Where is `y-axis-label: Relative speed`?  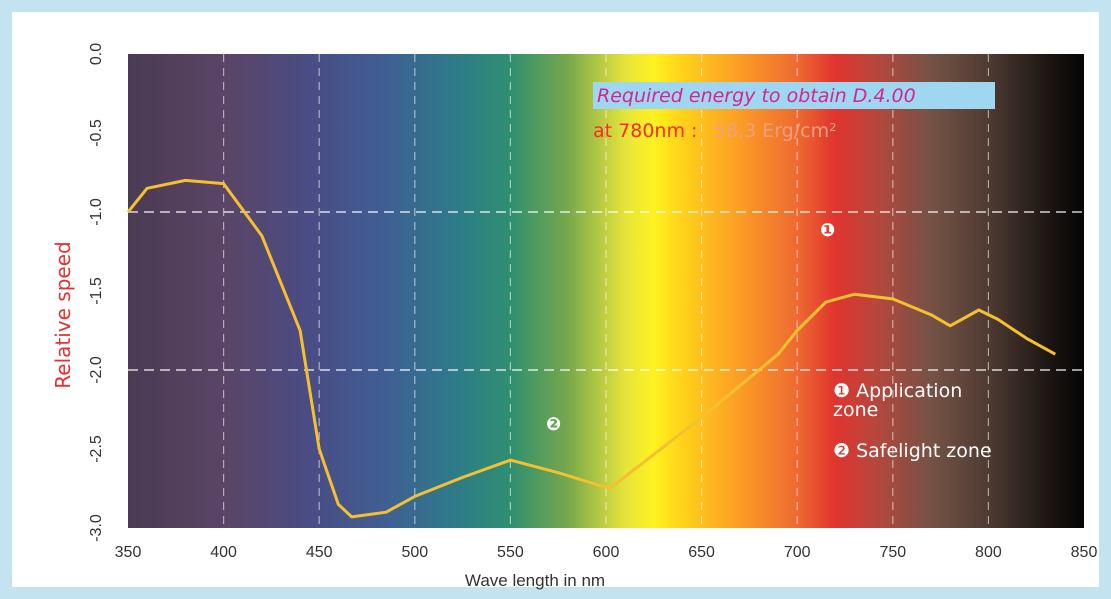 y-axis-label: Relative speed is located at coordinates (63, 314).